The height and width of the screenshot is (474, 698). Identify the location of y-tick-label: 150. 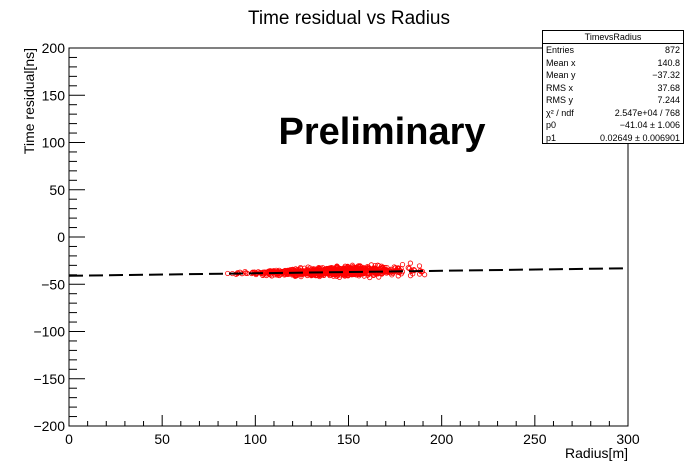
(54, 95).